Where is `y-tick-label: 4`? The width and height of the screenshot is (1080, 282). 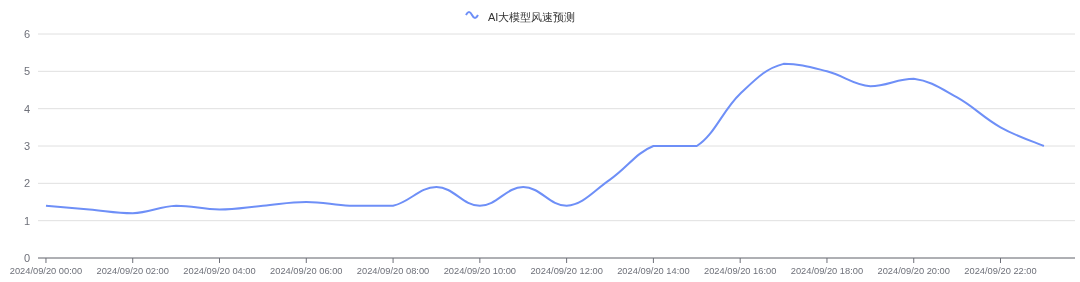 y-tick-label: 4 is located at coordinates (26, 108).